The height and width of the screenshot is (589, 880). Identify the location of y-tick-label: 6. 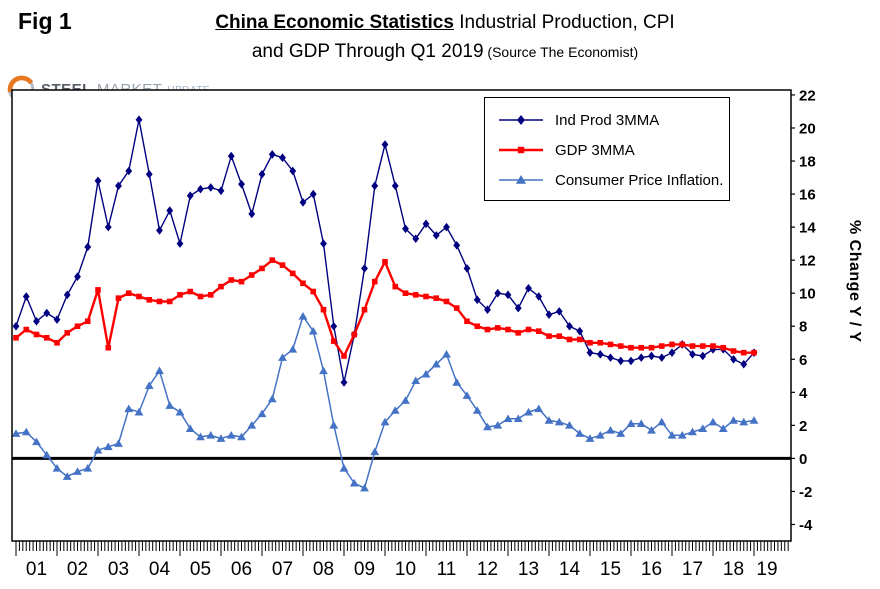
(803, 360).